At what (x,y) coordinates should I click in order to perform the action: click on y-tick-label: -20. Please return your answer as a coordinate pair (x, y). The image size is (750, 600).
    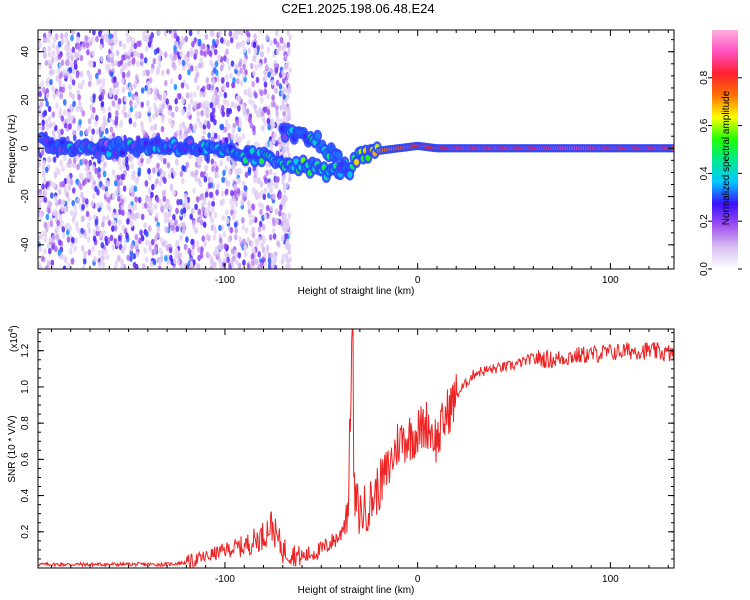
    Looking at the image, I should click on (25, 196).